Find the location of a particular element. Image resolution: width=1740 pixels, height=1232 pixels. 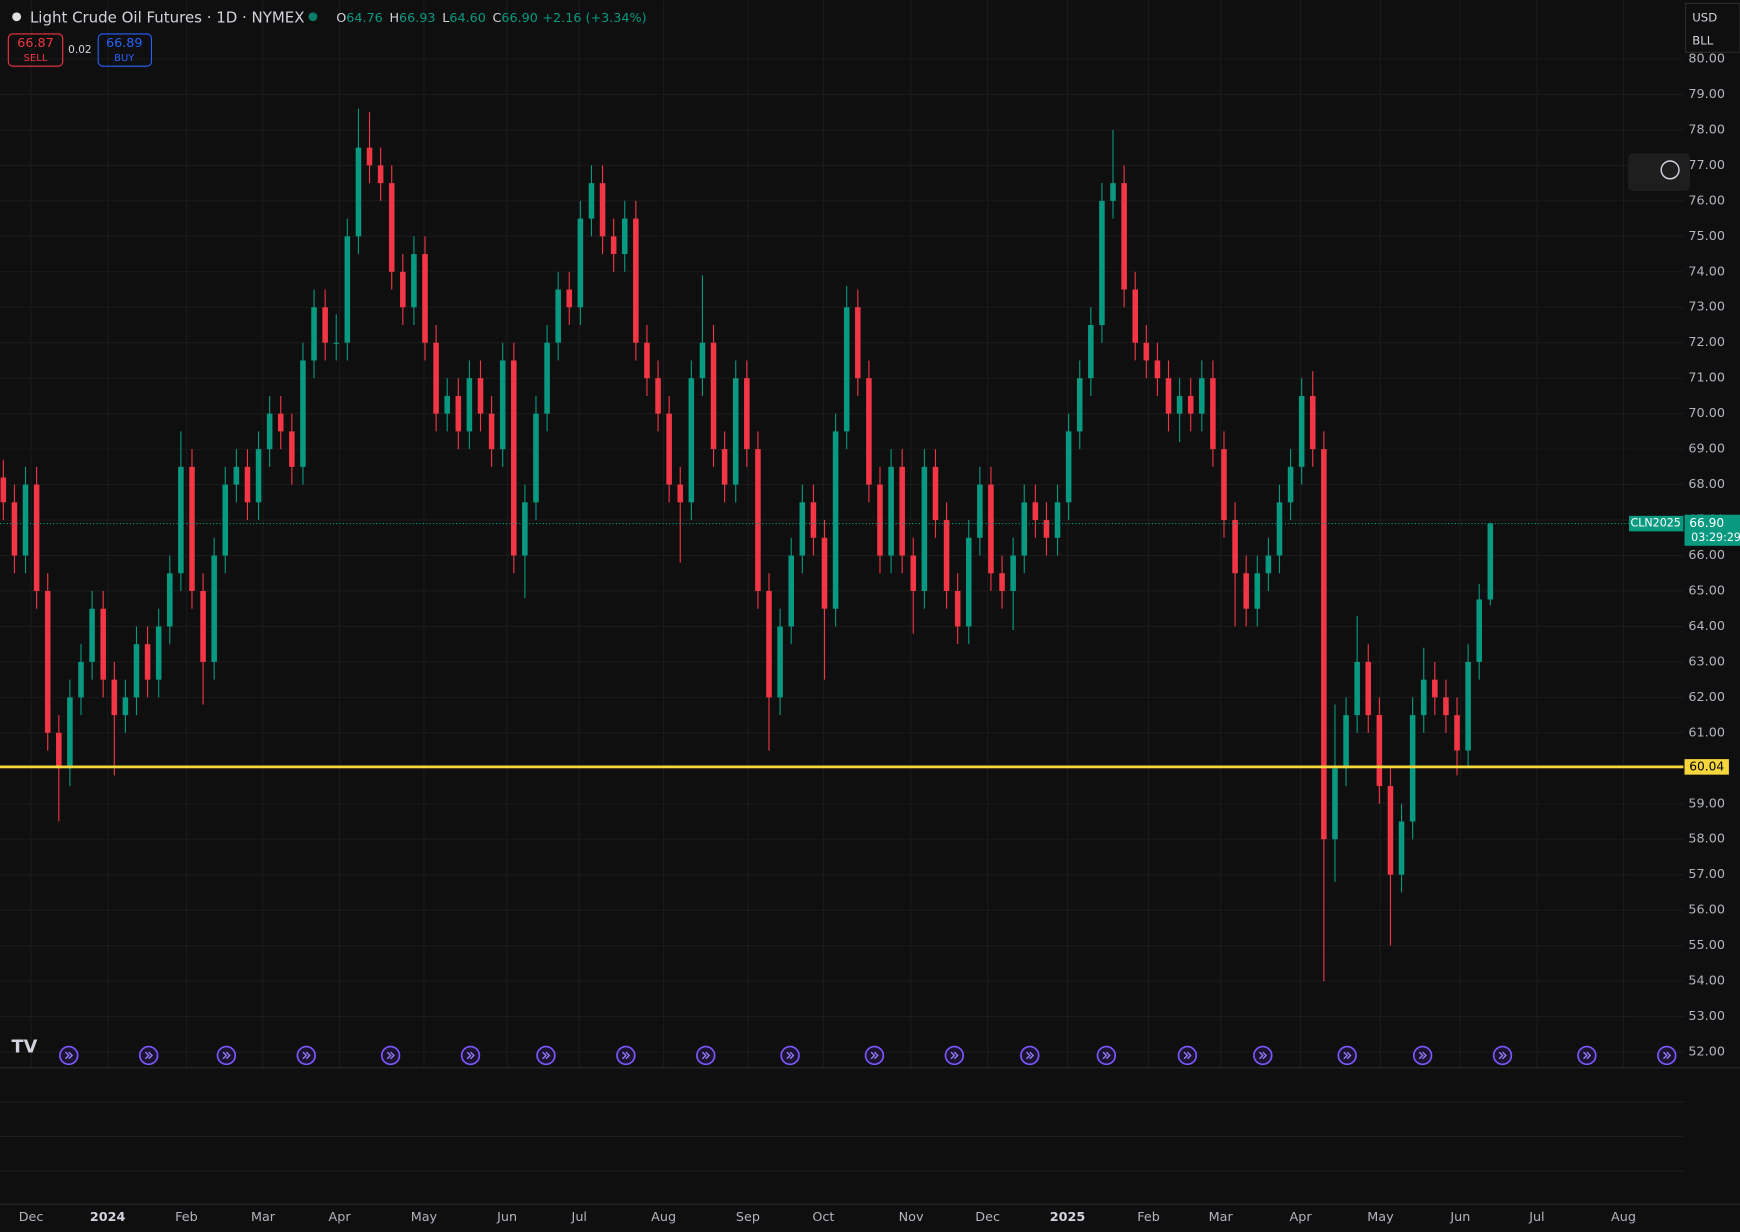

ohlc-value: 66.93 is located at coordinates (417, 17).